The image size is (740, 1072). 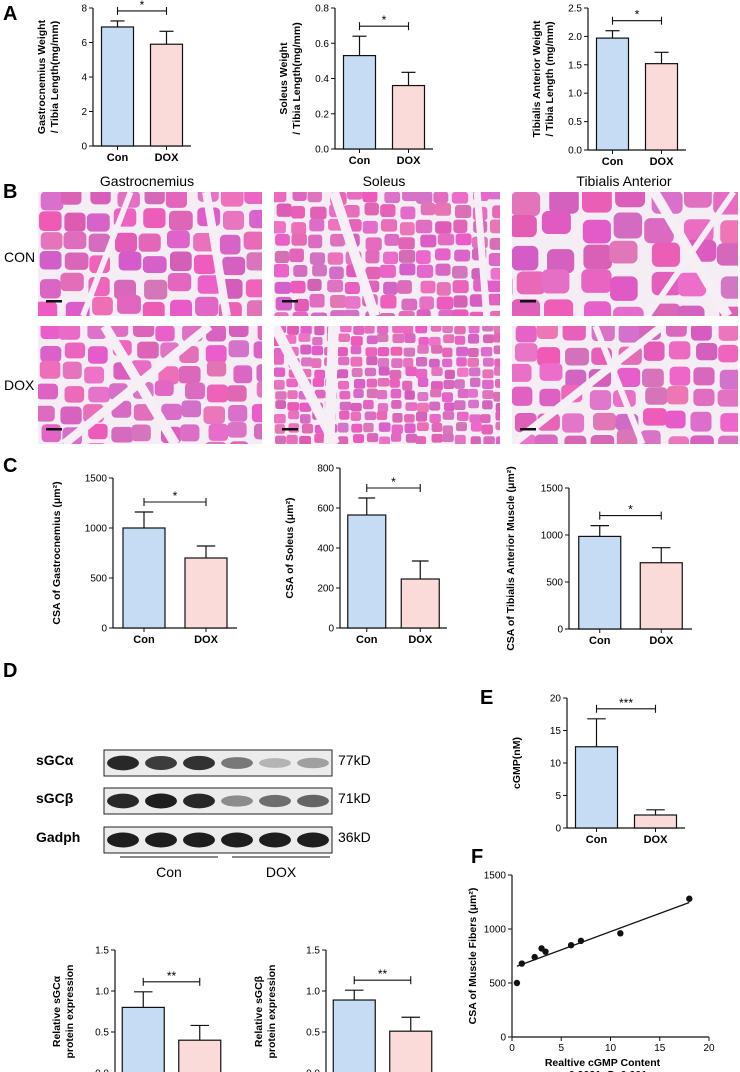 I want to click on y-axis-label-a1: / Tibia Length(mg/mm), so click(x=55, y=77).